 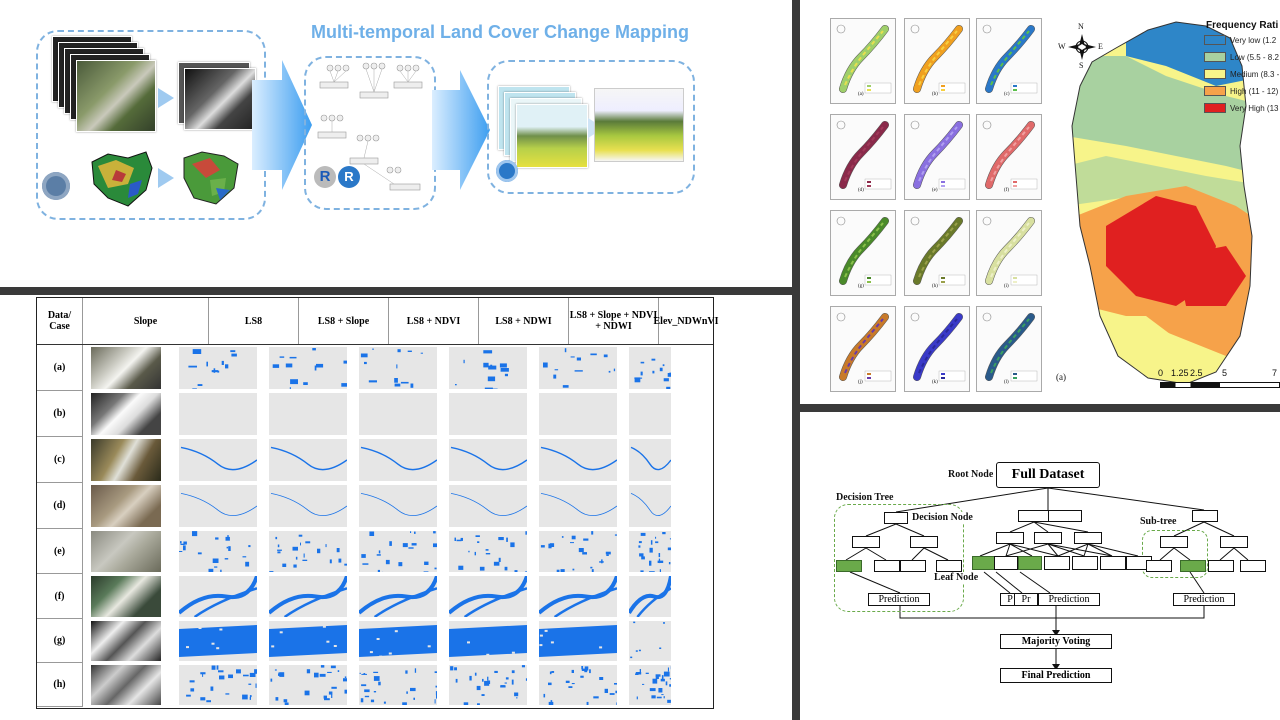 What do you see at coordinates (349, 177) in the screenshot?
I see `r-logo-2: R` at bounding box center [349, 177].